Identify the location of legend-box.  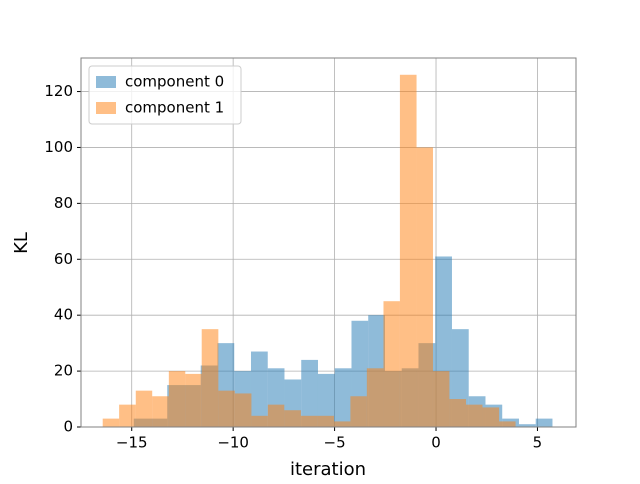
(165, 95).